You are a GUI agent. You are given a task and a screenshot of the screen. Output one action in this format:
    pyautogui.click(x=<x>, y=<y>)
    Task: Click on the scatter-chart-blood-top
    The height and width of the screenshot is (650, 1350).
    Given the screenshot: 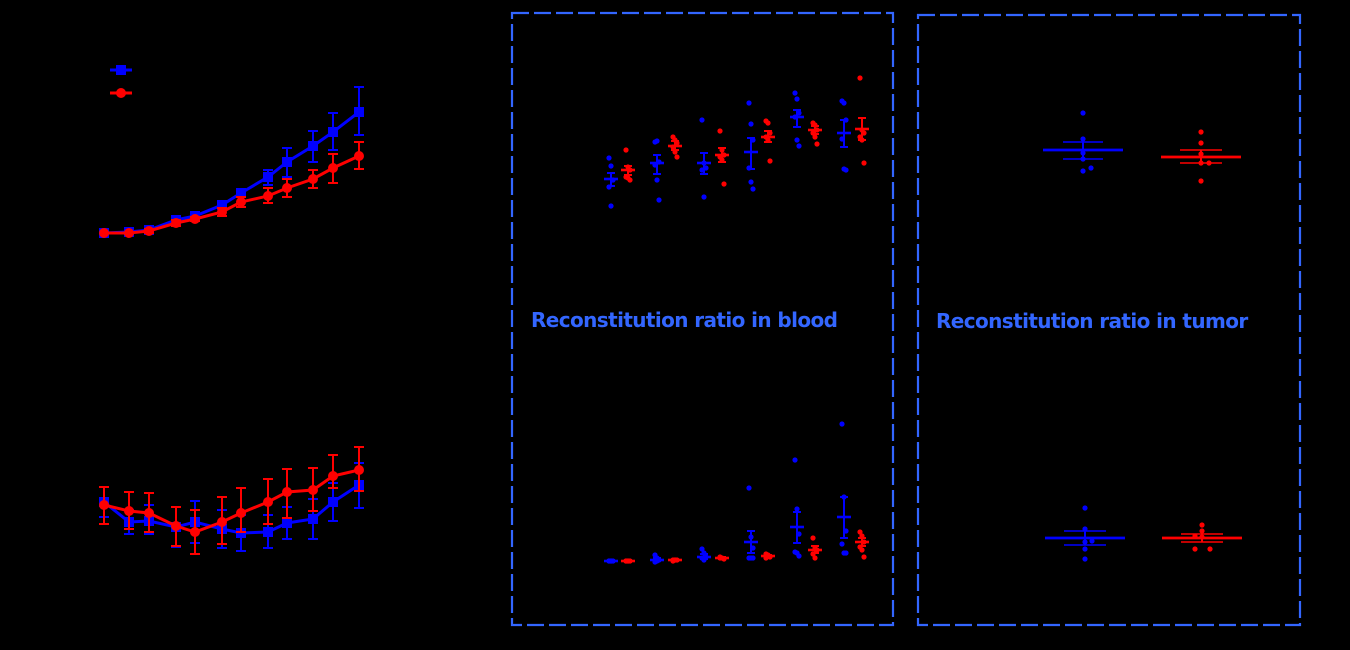 What is the action you would take?
    pyautogui.click(x=736, y=142)
    